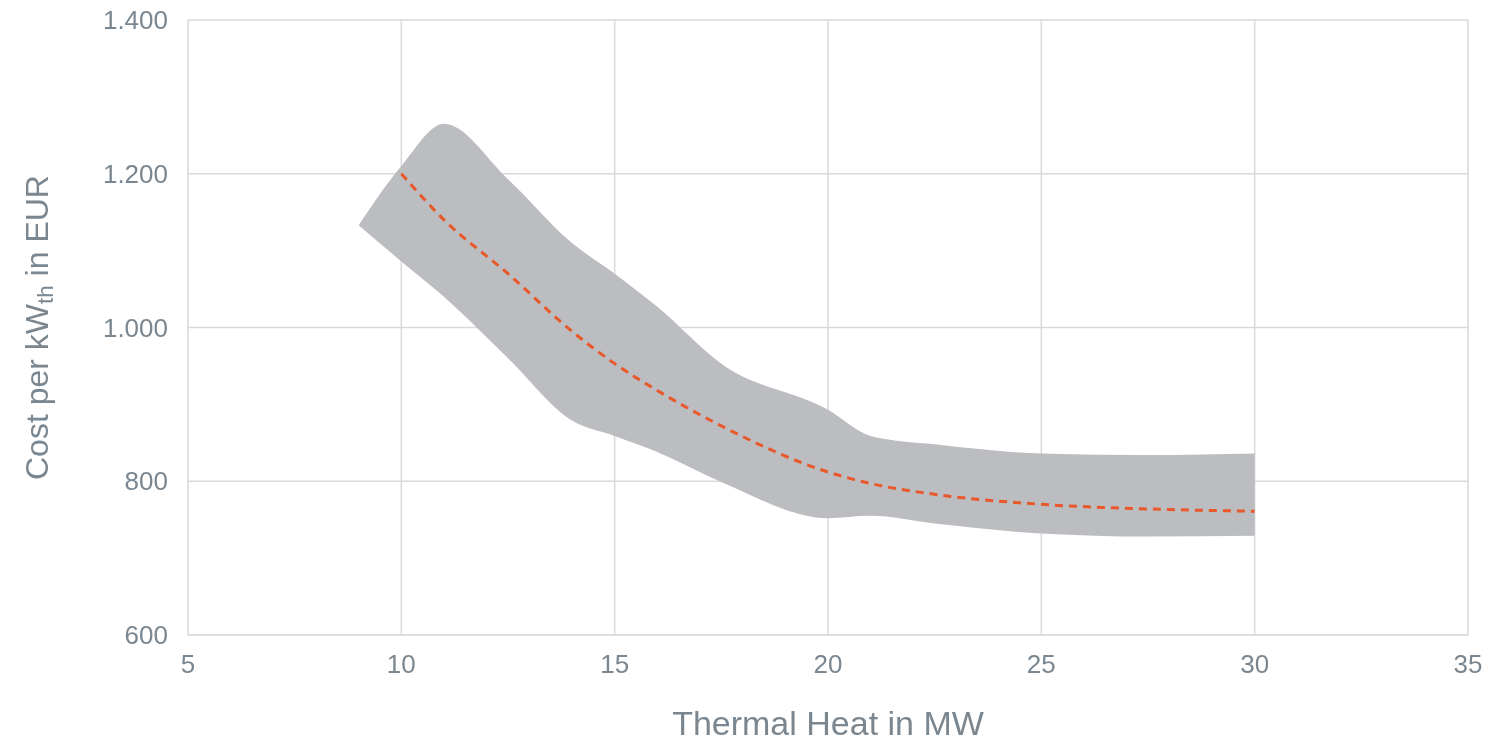 This screenshot has height=753, width=1496. Describe the element at coordinates (135, 20) in the screenshot. I see `y-tick-label: 1.400` at that location.